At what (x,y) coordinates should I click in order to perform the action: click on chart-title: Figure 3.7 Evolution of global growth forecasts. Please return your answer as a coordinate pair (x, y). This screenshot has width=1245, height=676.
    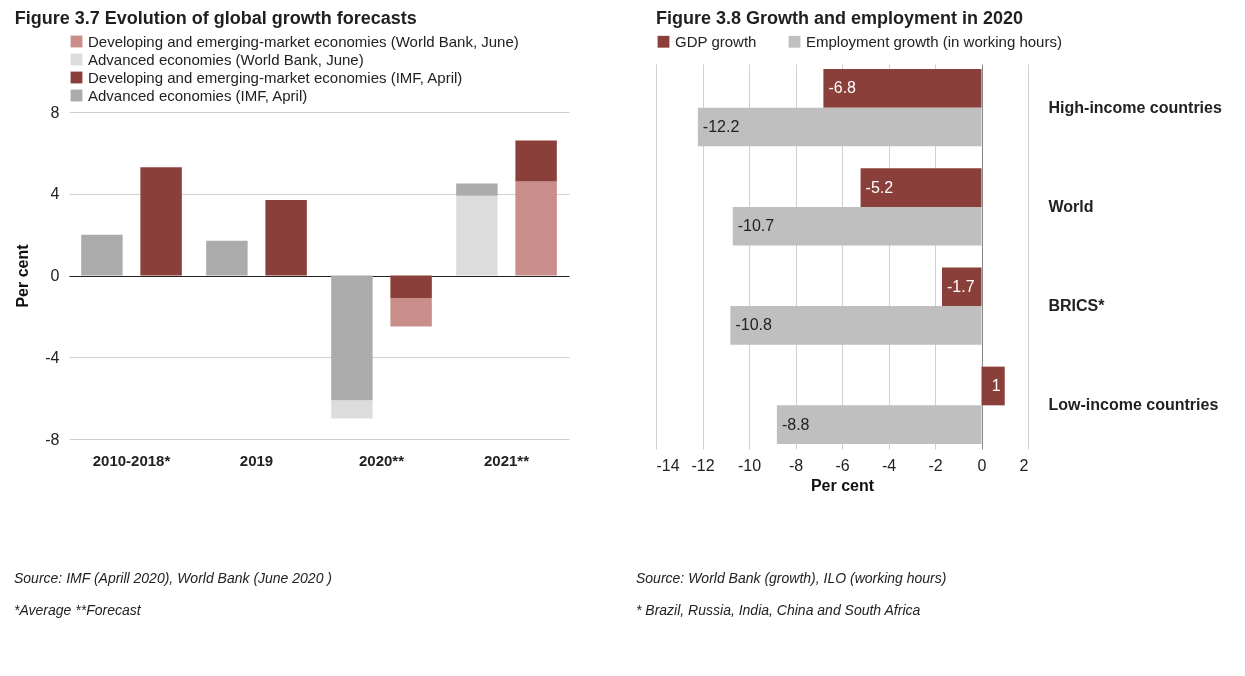
    Looking at the image, I should click on (215, 18).